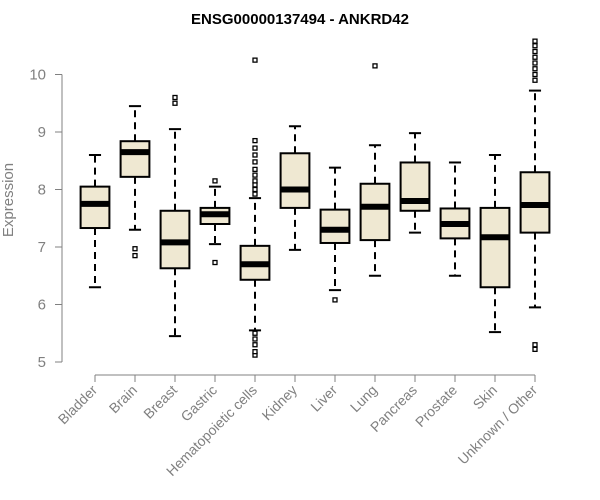 This screenshot has width=600, height=500. I want to click on x-tick-label: Bladder, so click(78, 405).